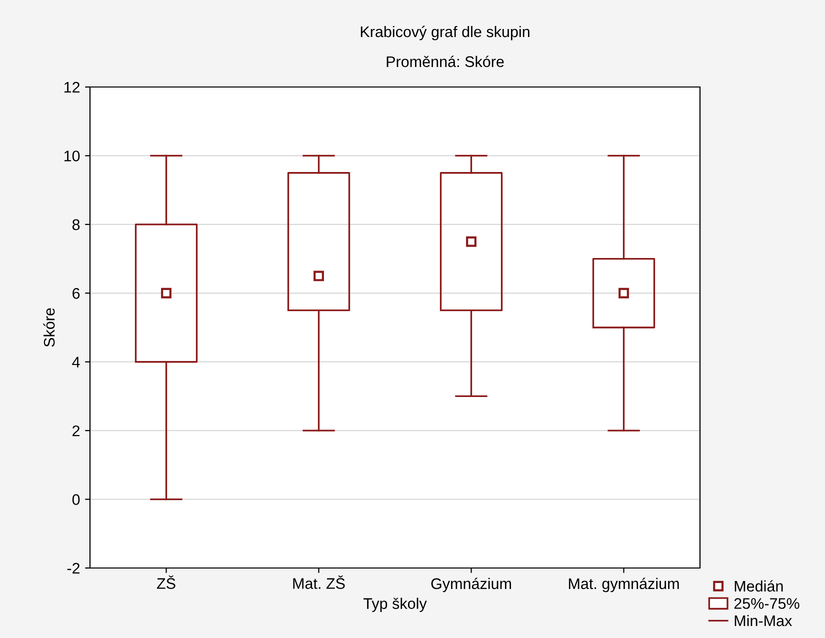 This screenshot has height=638, width=825. What do you see at coordinates (395, 605) in the screenshot?
I see `x-axis-title: Typ školy` at bounding box center [395, 605].